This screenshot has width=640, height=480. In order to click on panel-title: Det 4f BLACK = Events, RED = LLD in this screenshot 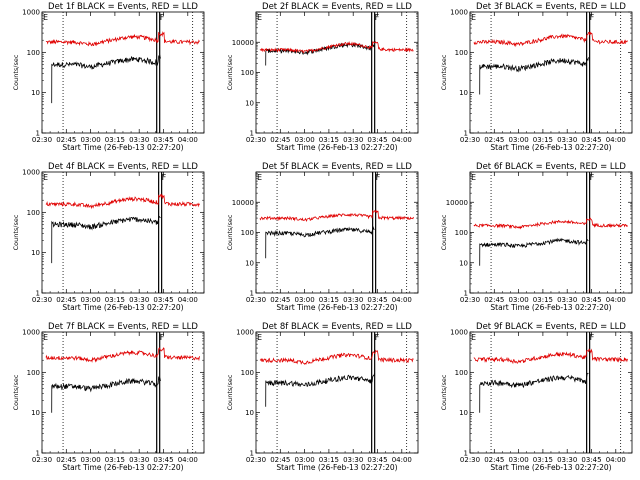, I will do `click(123, 167)`.